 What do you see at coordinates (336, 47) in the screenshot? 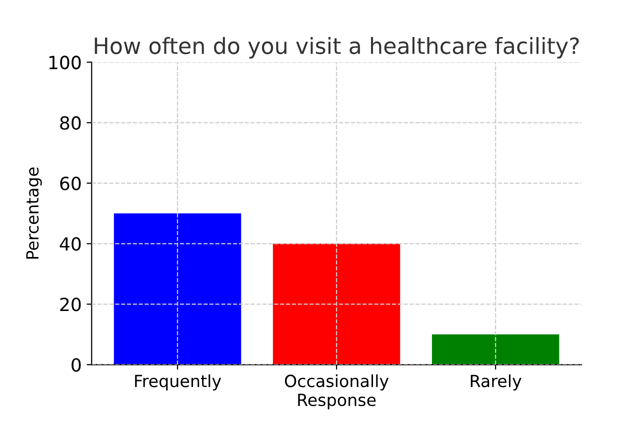
I see `chart-title: How often do you visit a healthcare facility?` at bounding box center [336, 47].